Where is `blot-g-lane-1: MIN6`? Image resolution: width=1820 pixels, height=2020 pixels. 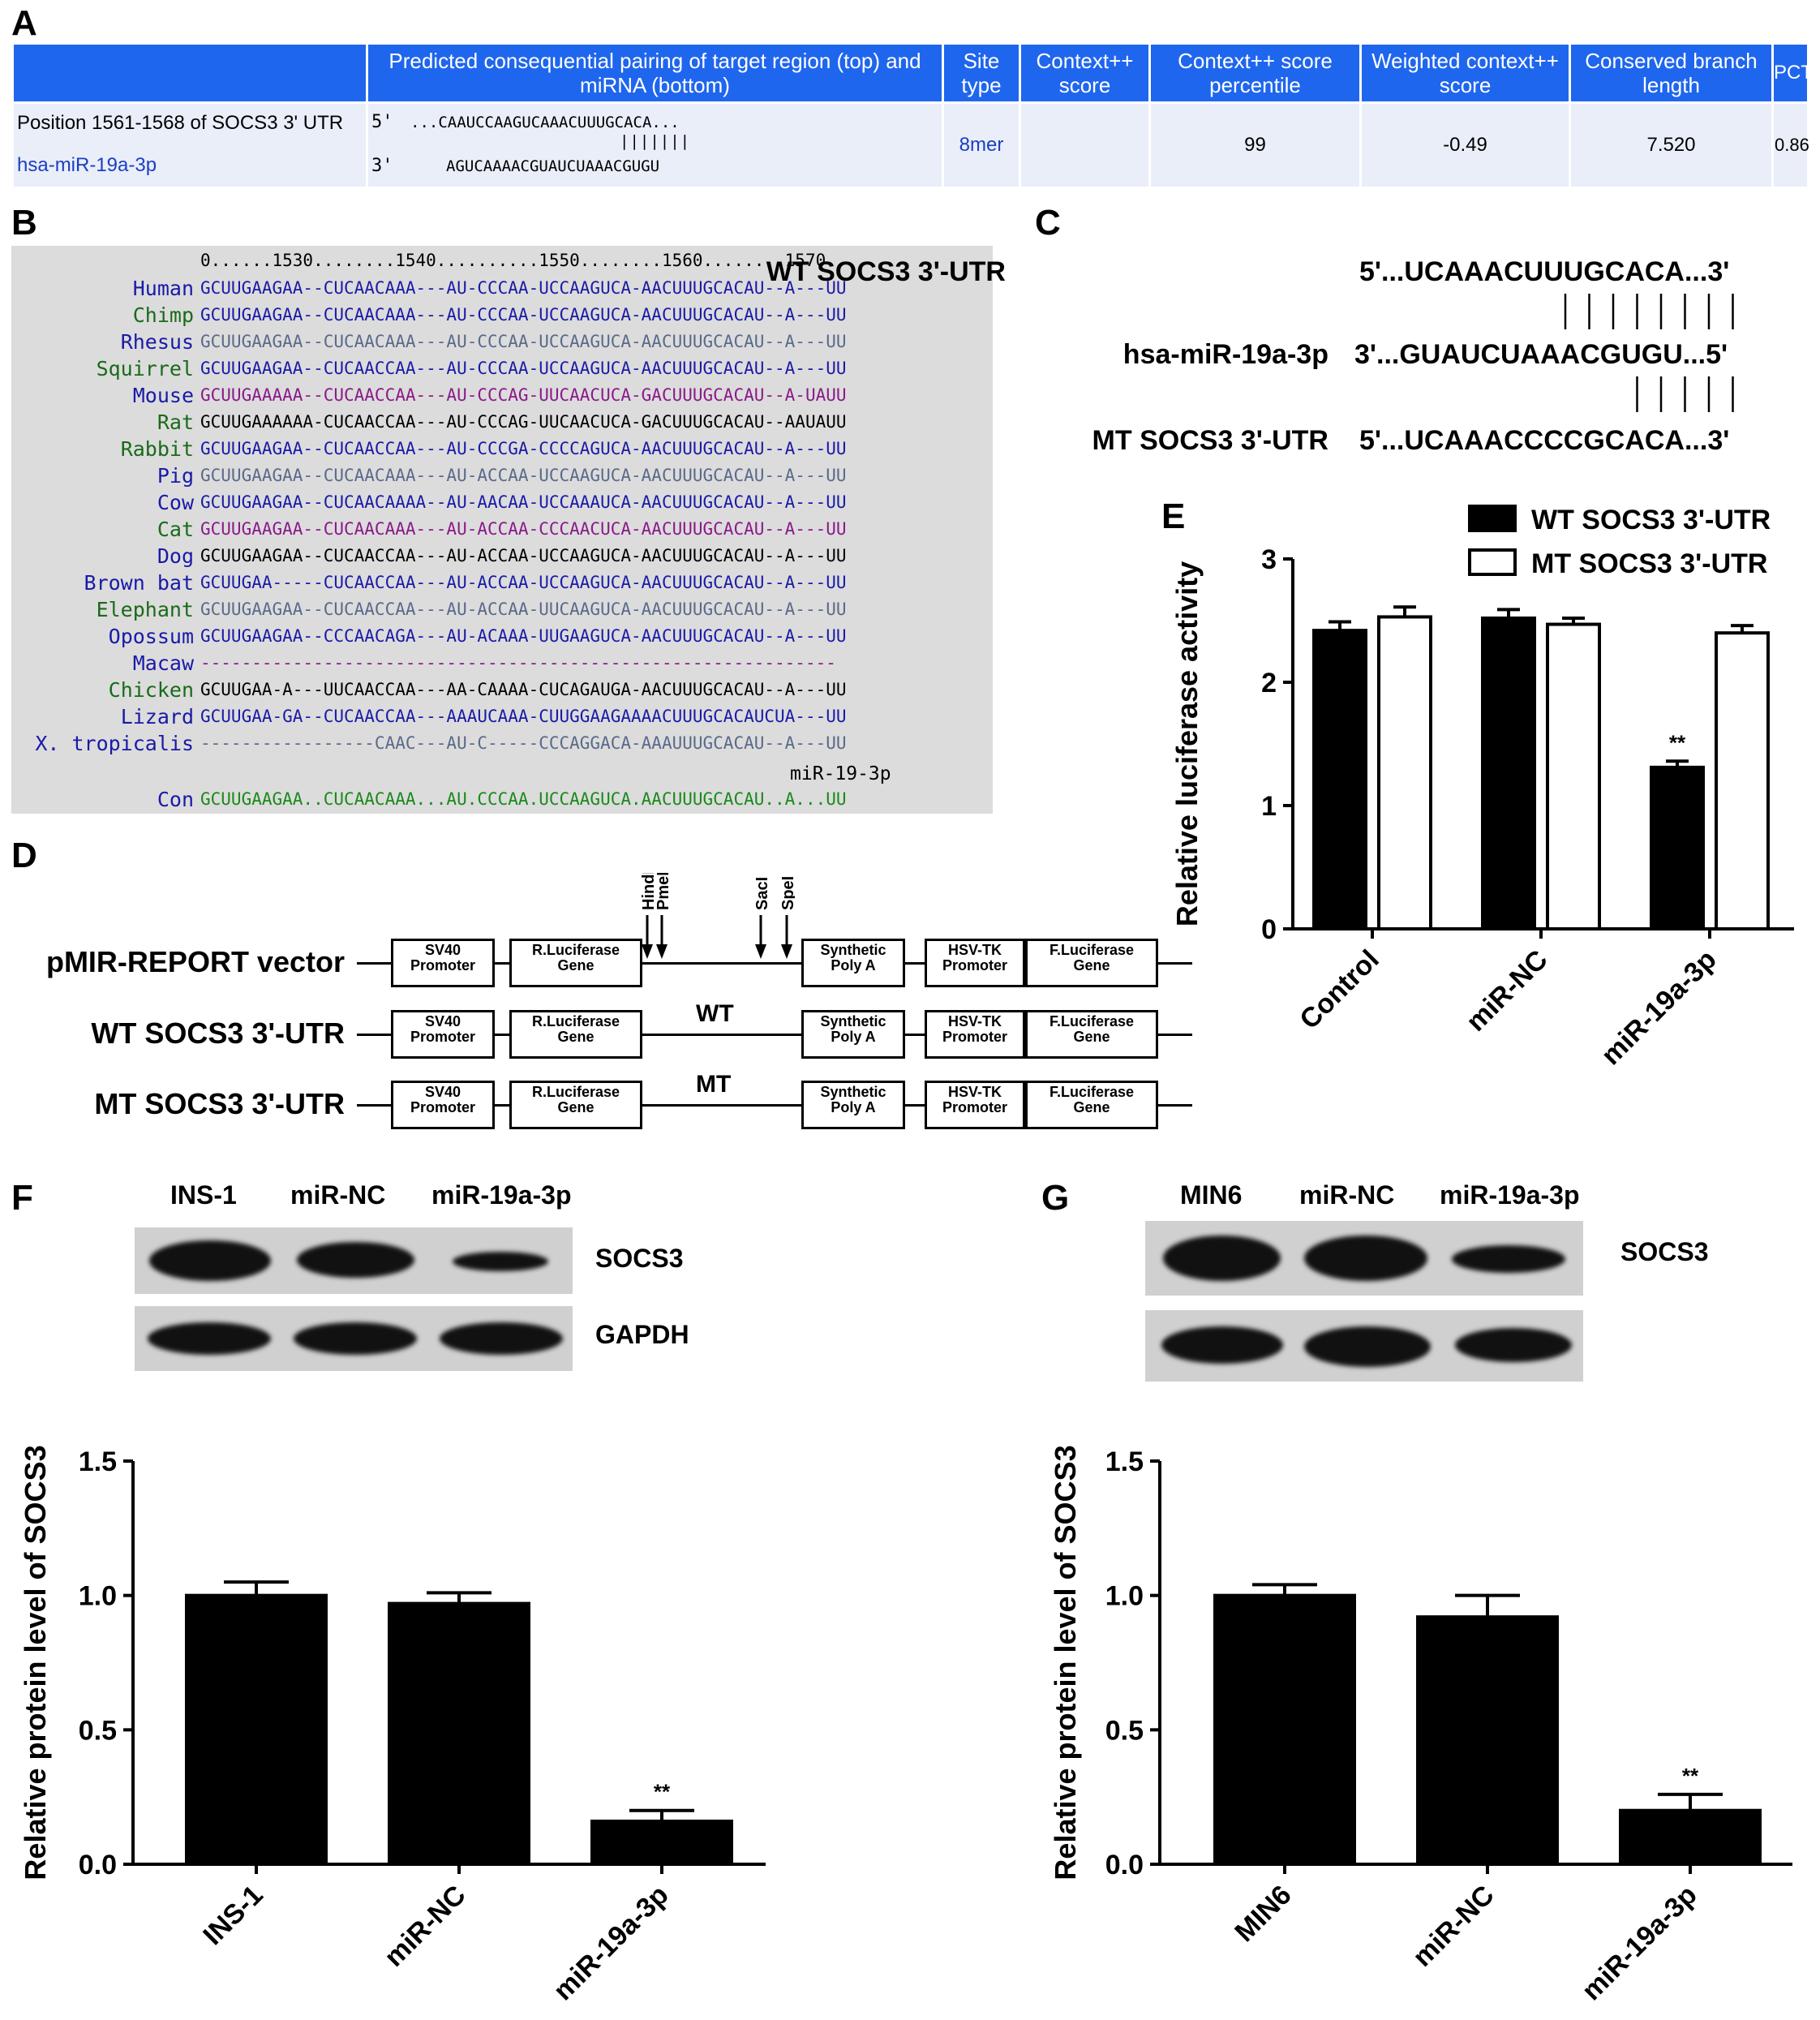 blot-g-lane-1: MIN6 is located at coordinates (1211, 1195).